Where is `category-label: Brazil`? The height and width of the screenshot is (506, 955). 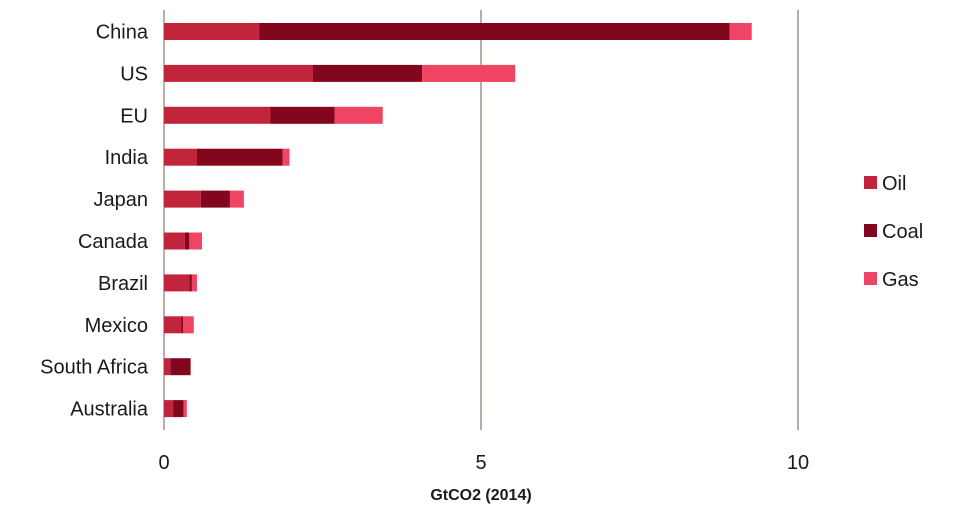
category-label: Brazil is located at coordinates (123, 284).